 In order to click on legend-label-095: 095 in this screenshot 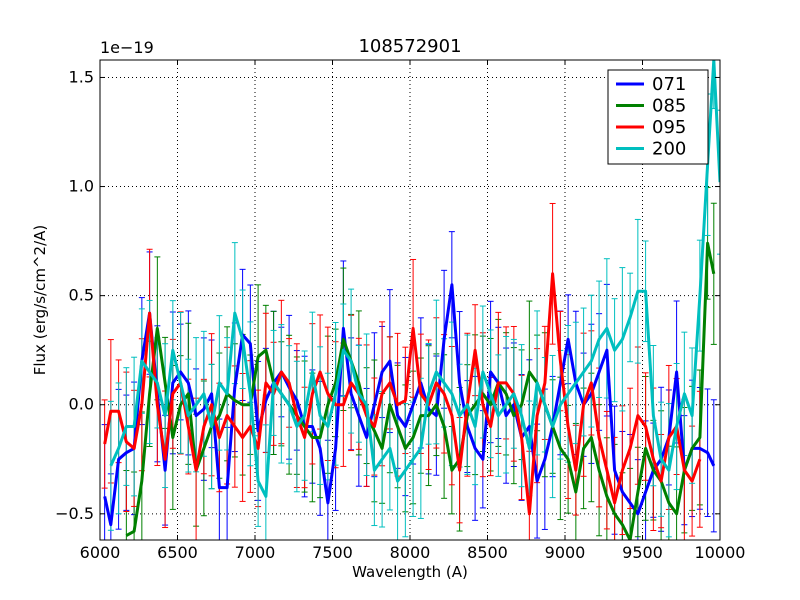, I will do `click(669, 127)`.